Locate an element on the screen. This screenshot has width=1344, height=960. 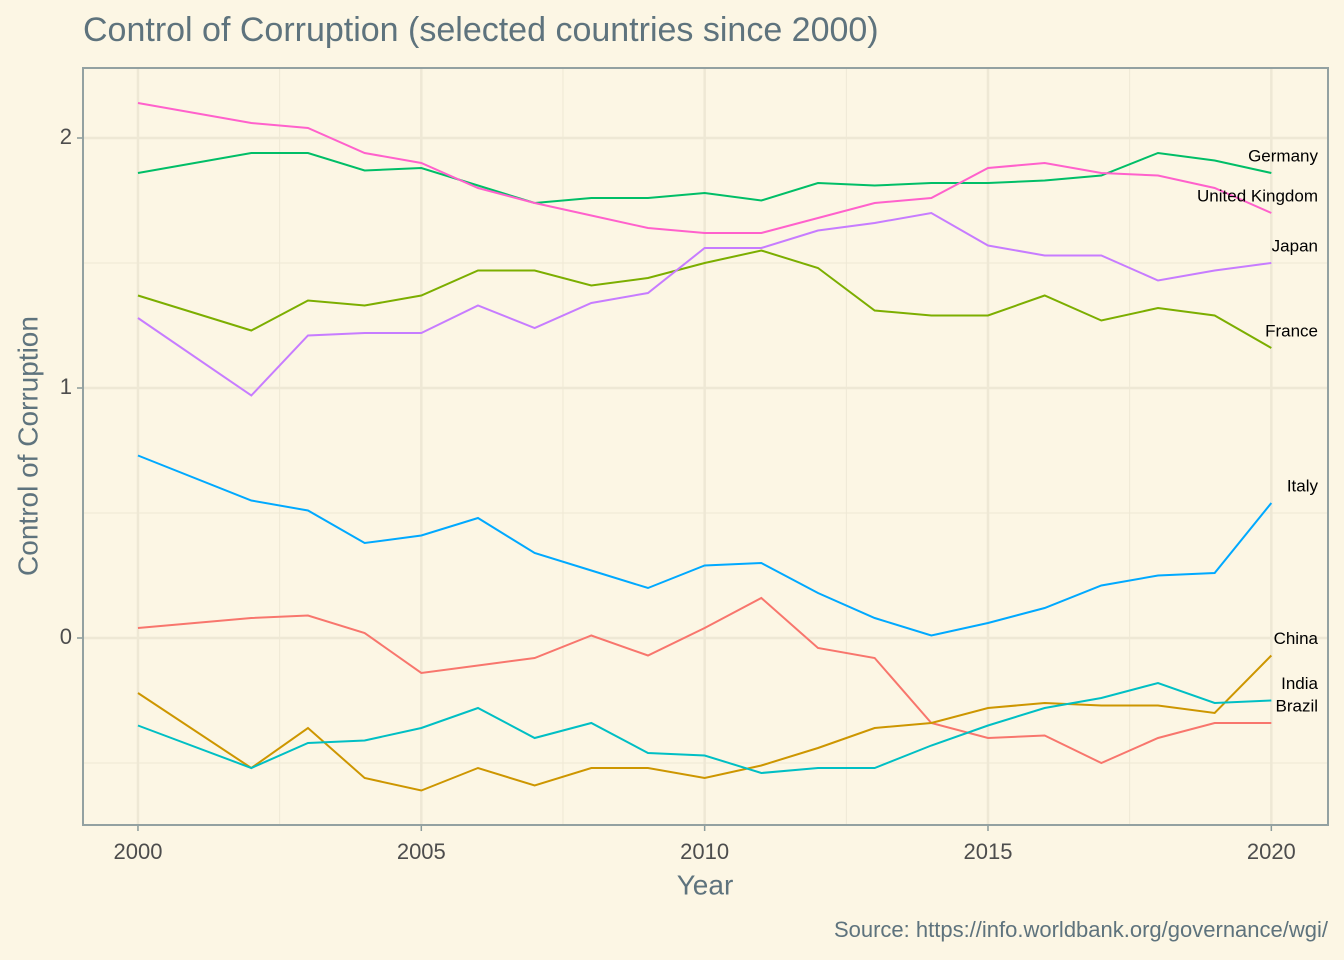
series-label: Japan is located at coordinates (1295, 245).